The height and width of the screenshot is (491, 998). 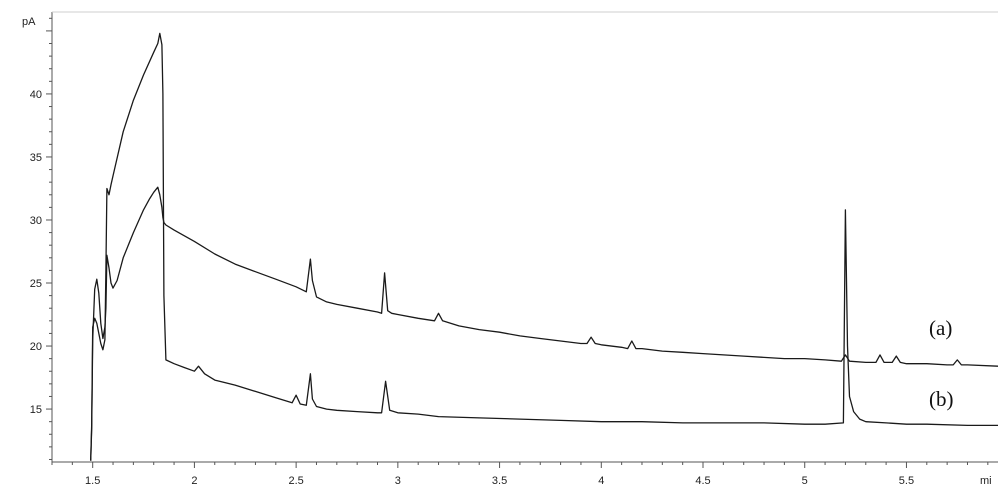 I want to click on y-tick-label: 40, so click(x=36, y=95).